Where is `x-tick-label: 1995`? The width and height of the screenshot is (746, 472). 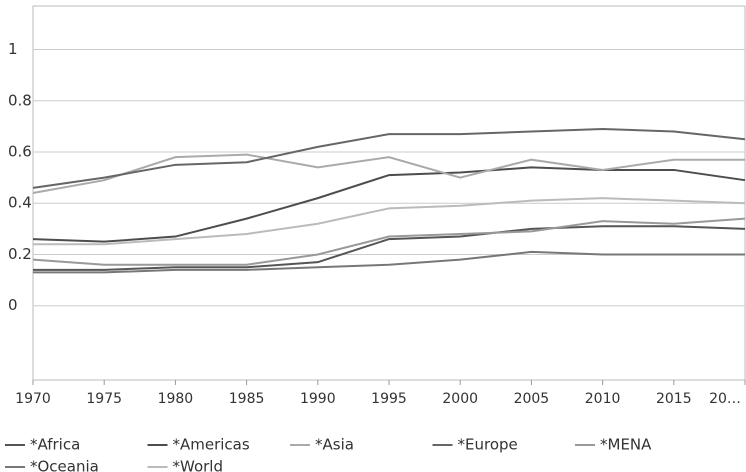 x-tick-label: 1995 is located at coordinates (389, 399).